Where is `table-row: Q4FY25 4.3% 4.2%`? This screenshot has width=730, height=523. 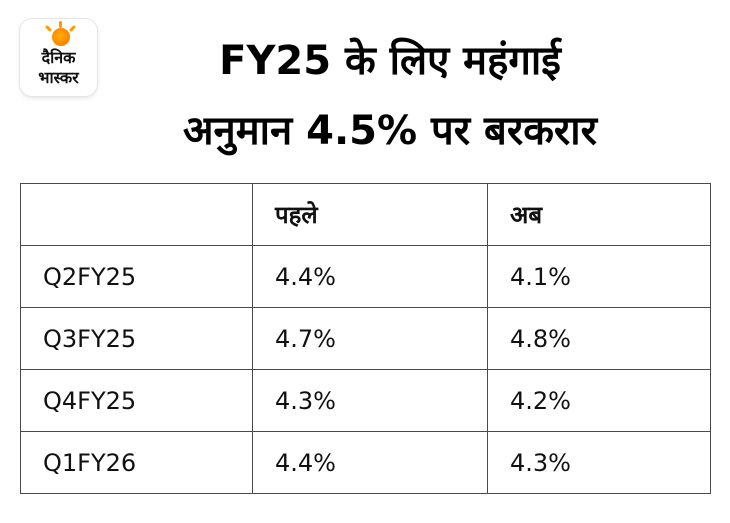 table-row: Q4FY25 4.3% 4.2% is located at coordinates (365, 400).